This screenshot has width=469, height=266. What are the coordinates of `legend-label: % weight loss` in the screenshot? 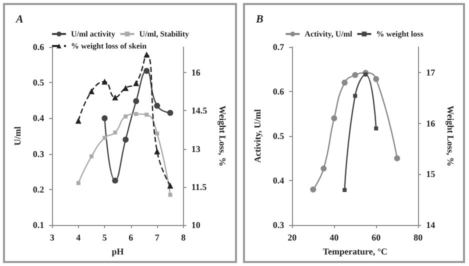 It's located at (400, 34).